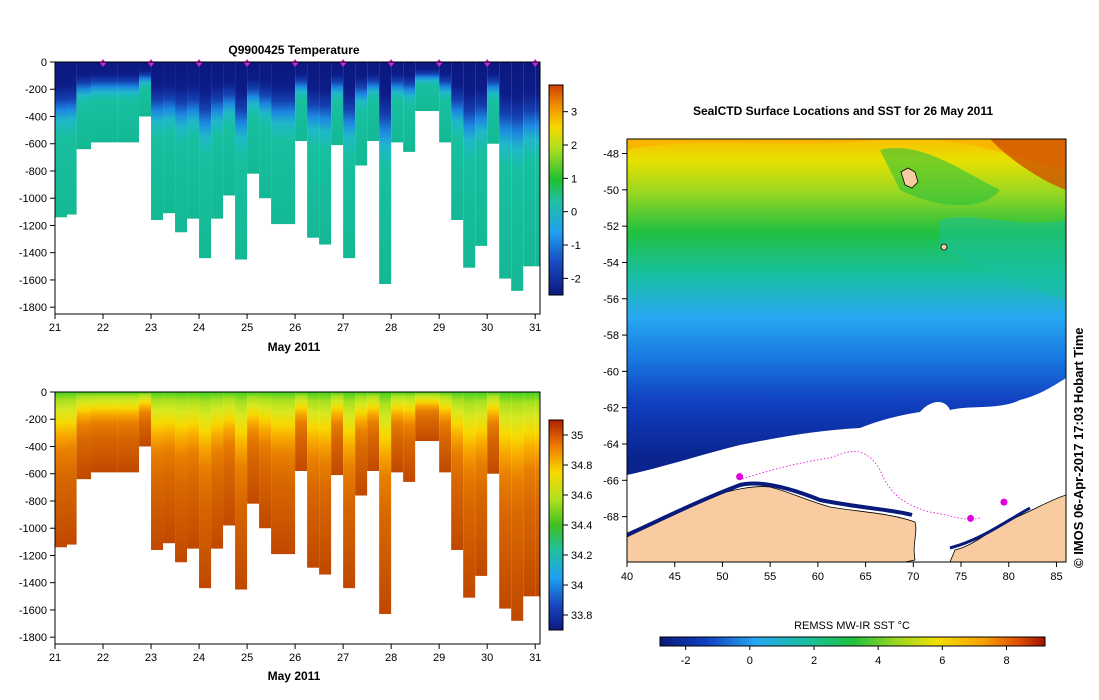  Describe the element at coordinates (872, 497) in the screenshot. I see `sealctd-positions` at that location.